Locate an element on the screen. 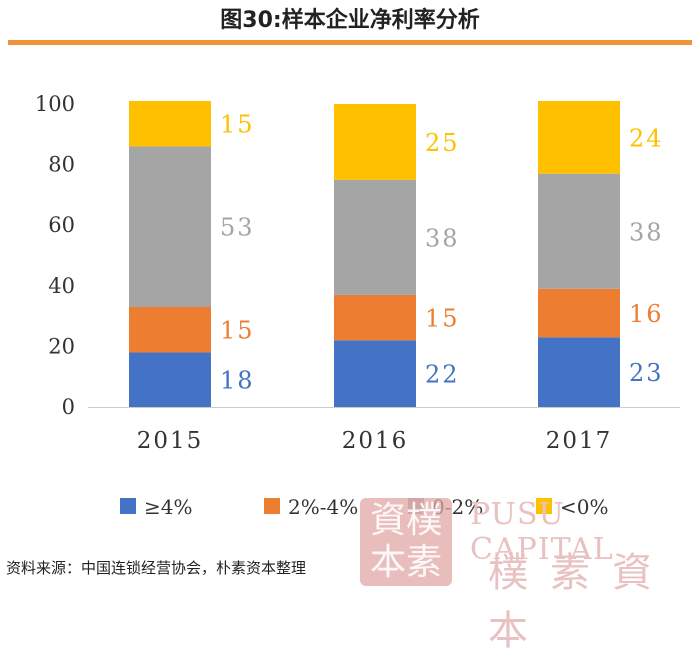  data-label-2017-series-3: 24 is located at coordinates (646, 138).